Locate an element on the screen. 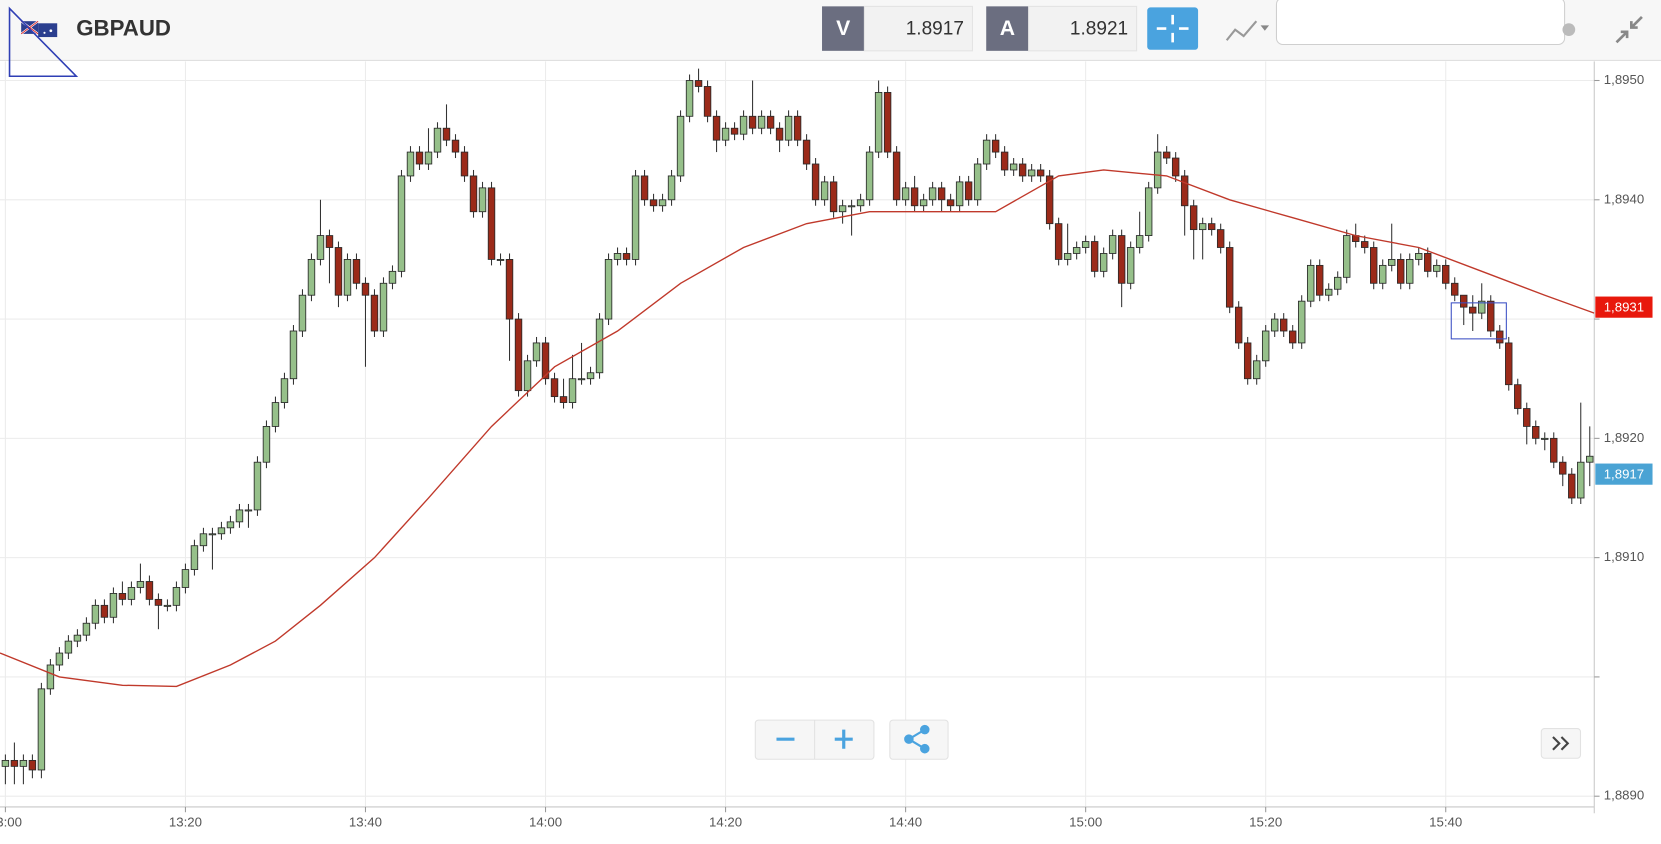  crosshair-button is located at coordinates (1173, 28).